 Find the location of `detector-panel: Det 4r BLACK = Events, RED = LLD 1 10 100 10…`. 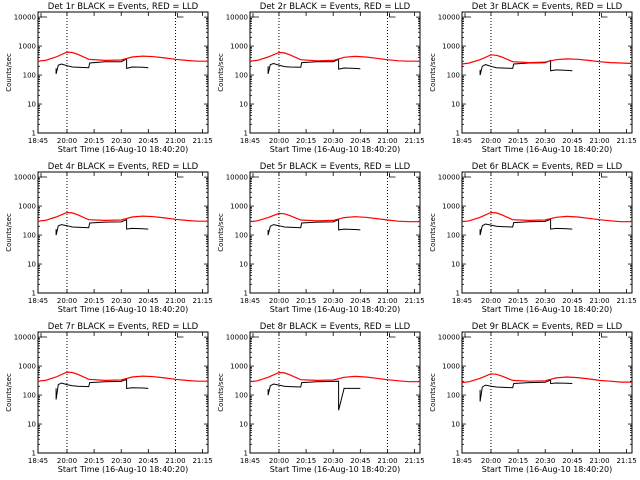

detector-panel: Det 4r BLACK = Events, RED = LLD 1 10 100 10… is located at coordinates (109, 238).